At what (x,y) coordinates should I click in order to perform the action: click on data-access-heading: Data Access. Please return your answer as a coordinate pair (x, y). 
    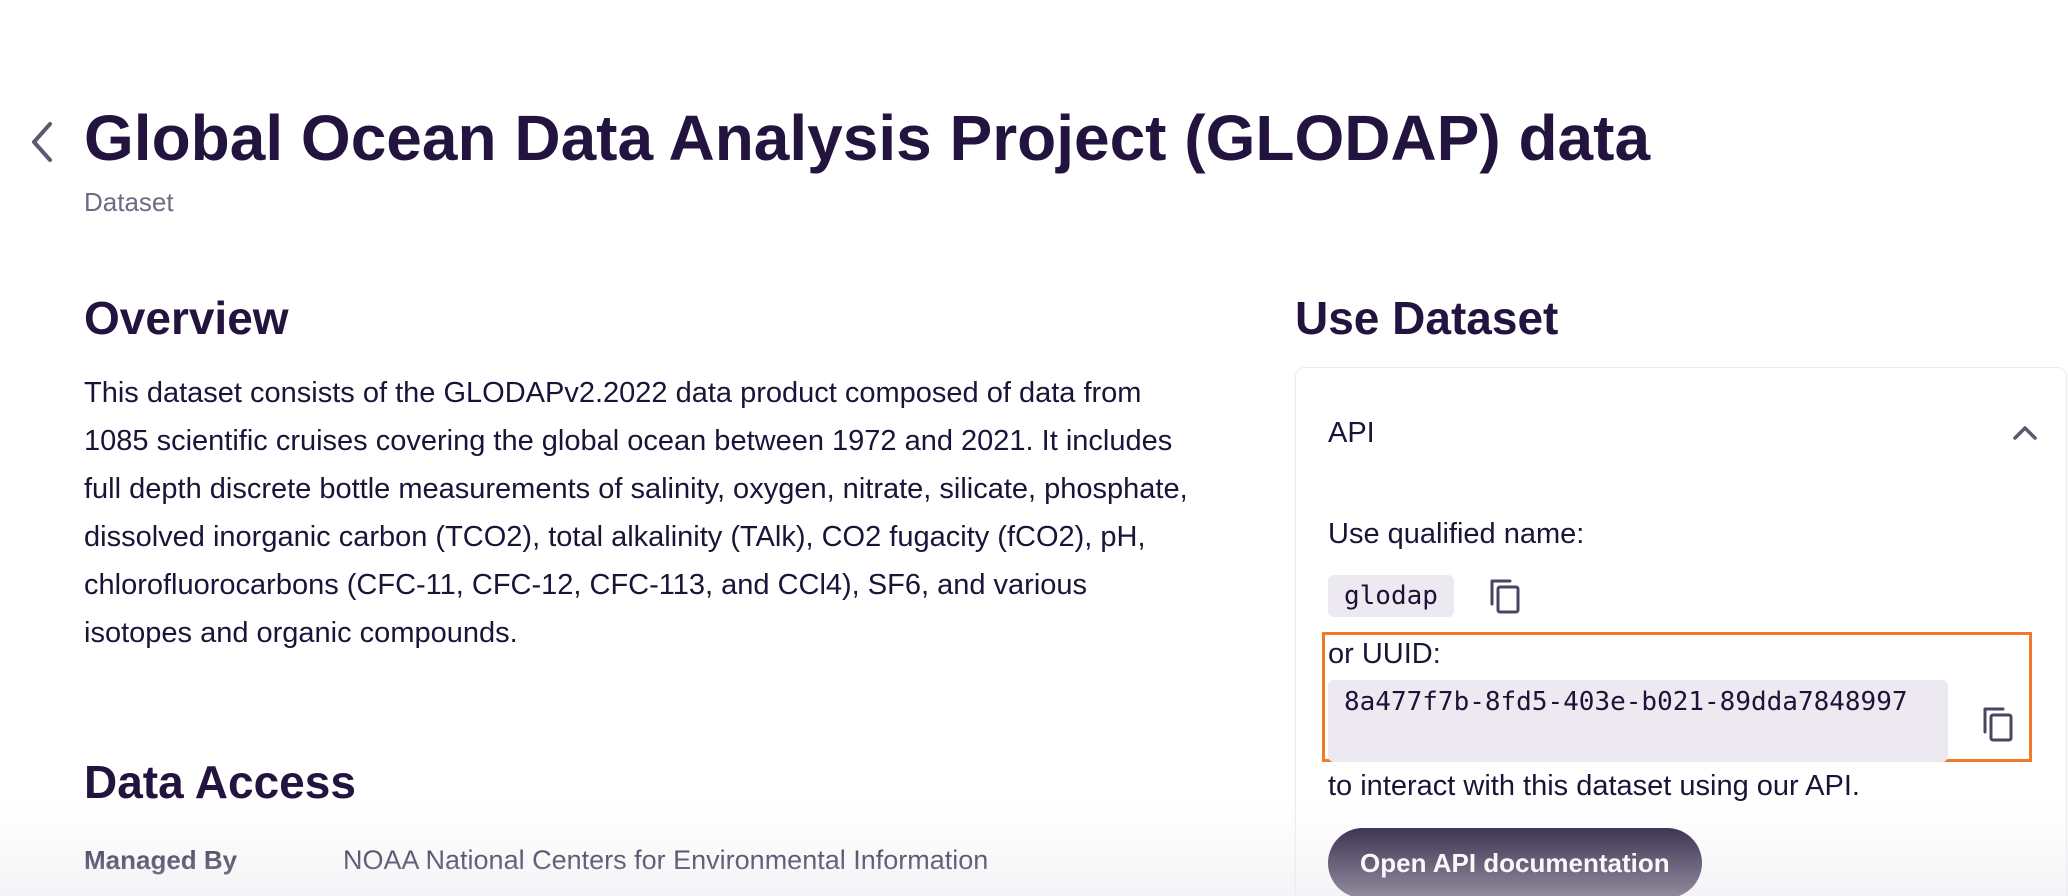
    Looking at the image, I should click on (220, 782).